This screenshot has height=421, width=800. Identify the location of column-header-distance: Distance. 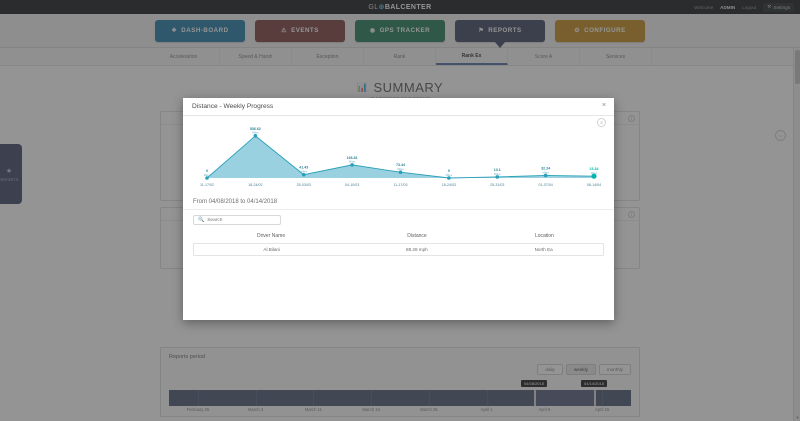
(417, 236).